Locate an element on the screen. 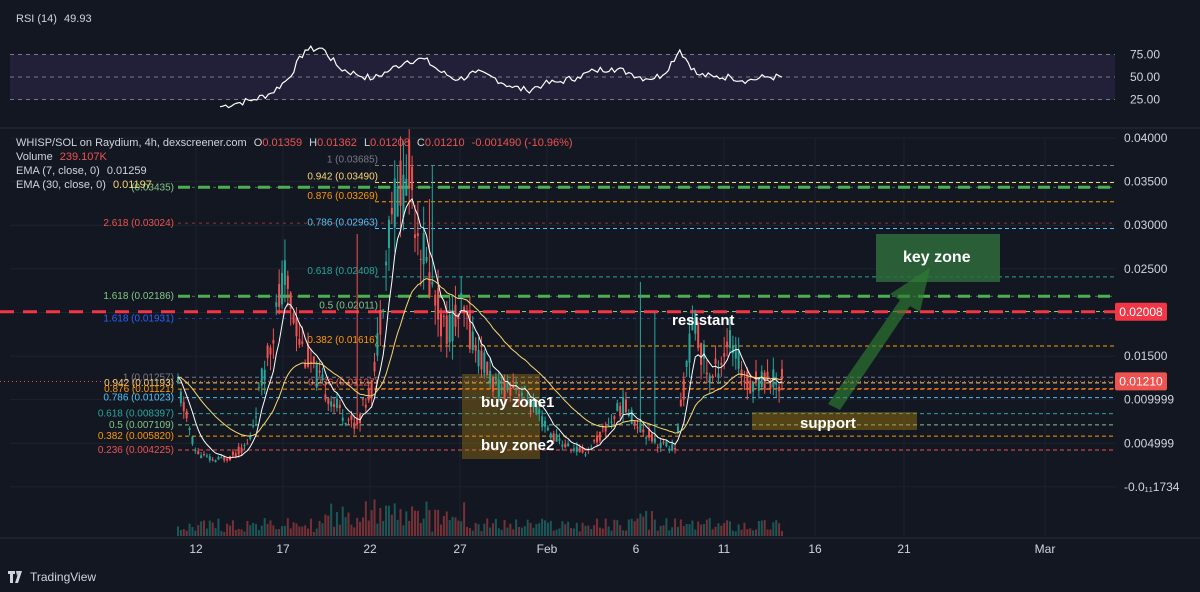 Image resolution: width=1200 pixels, height=592 pixels. tradingview-brand: TradingView is located at coordinates (63, 577).